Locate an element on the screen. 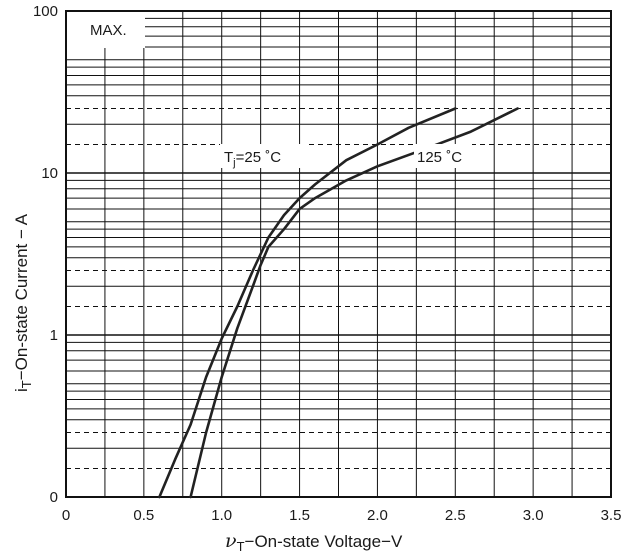 This screenshot has width=630, height=559. tj-annotation: Tj=25 ˚C is located at coordinates (252, 159).